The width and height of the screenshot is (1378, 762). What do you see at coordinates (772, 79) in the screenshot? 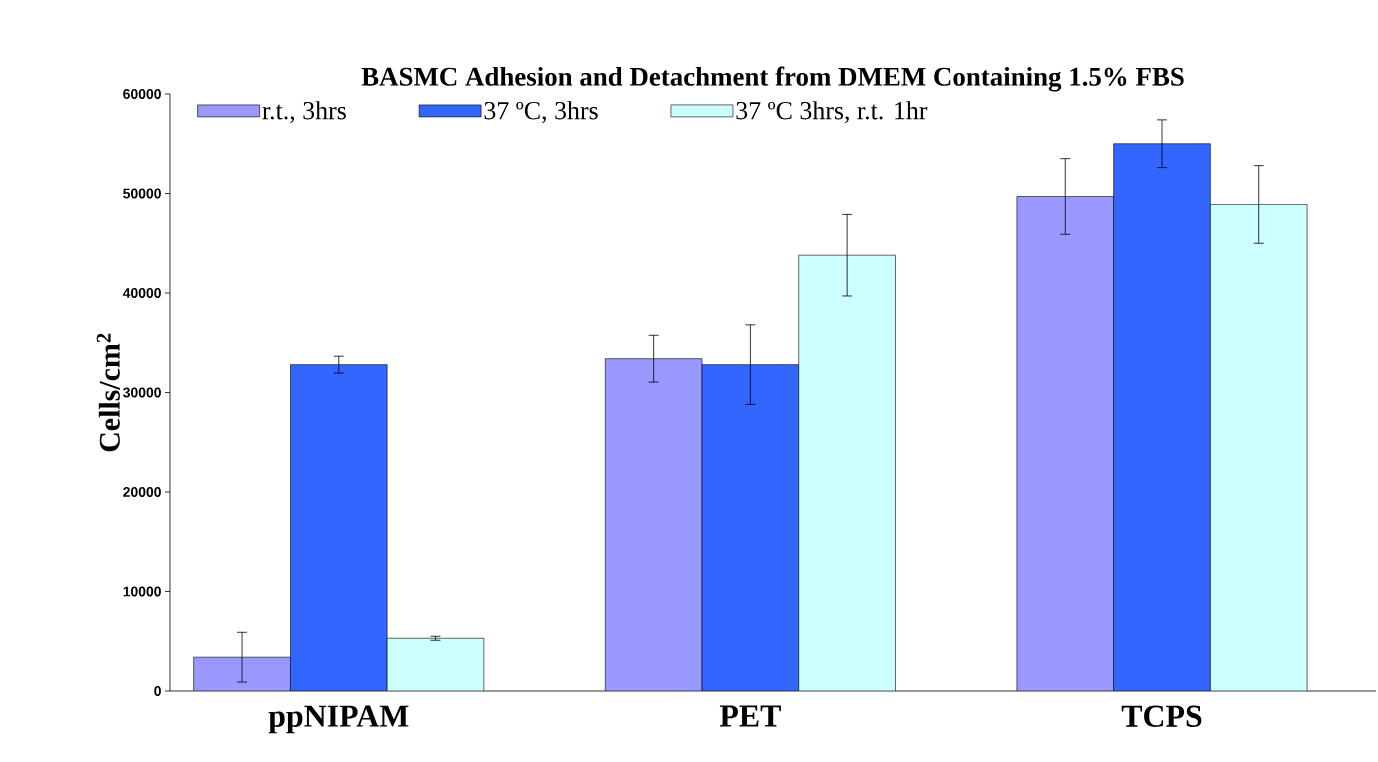
I see `chart-title: BASMC Adhesion and Detachment from DMEM Containing 1.5% FBS` at bounding box center [772, 79].